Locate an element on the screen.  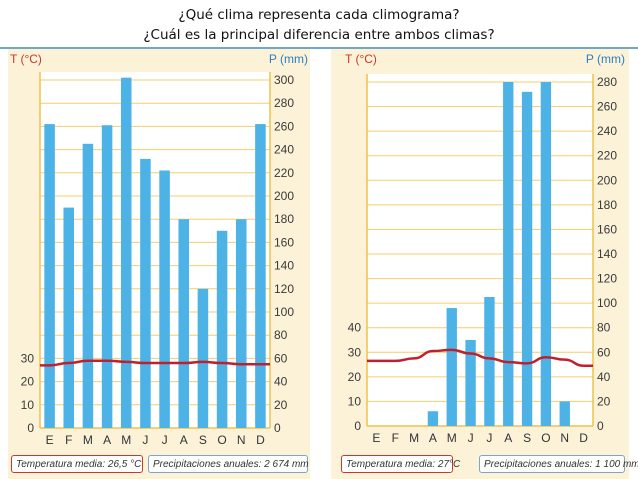
left-right-tick-label: 260 is located at coordinates (284, 126).